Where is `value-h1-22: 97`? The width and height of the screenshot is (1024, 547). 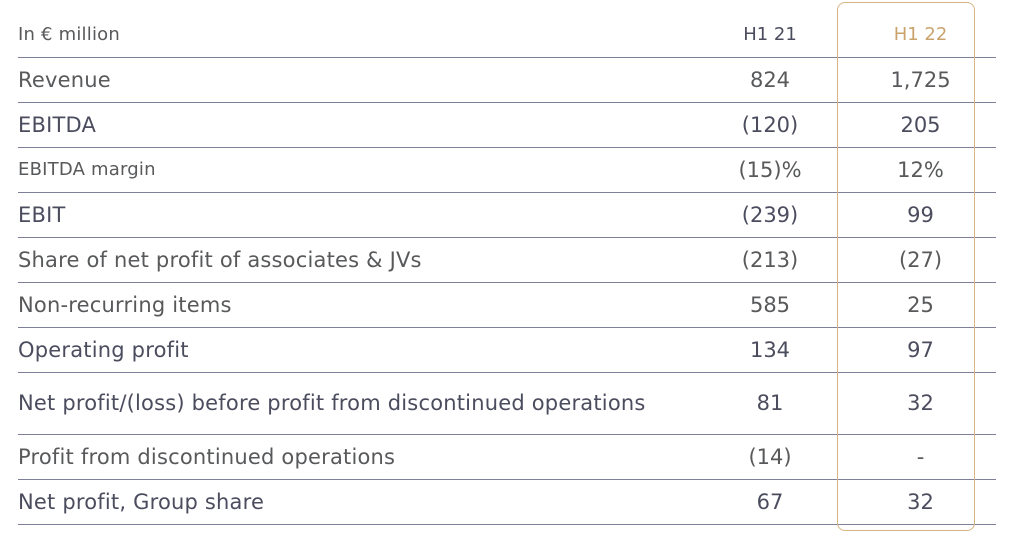
value-h1-22: 97 is located at coordinates (920, 350).